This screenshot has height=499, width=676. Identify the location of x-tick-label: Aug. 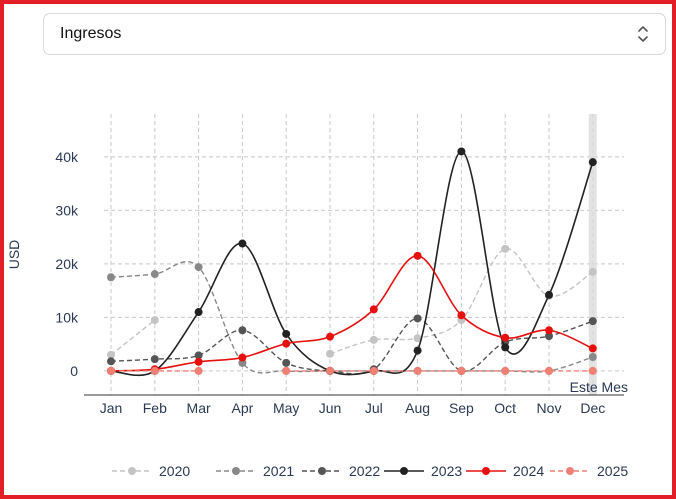
(417, 408).